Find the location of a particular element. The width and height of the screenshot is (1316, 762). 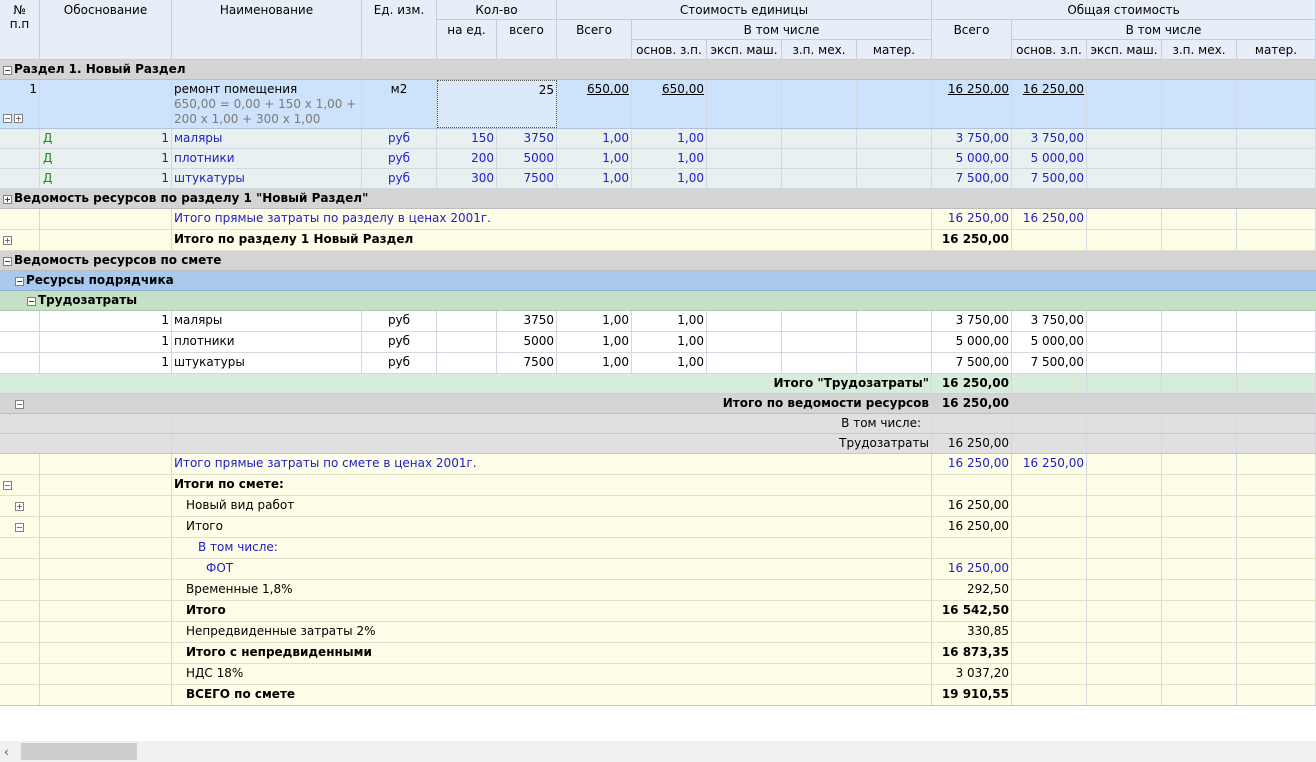

col-uc-em: эксп. маш. is located at coordinates (744, 50).